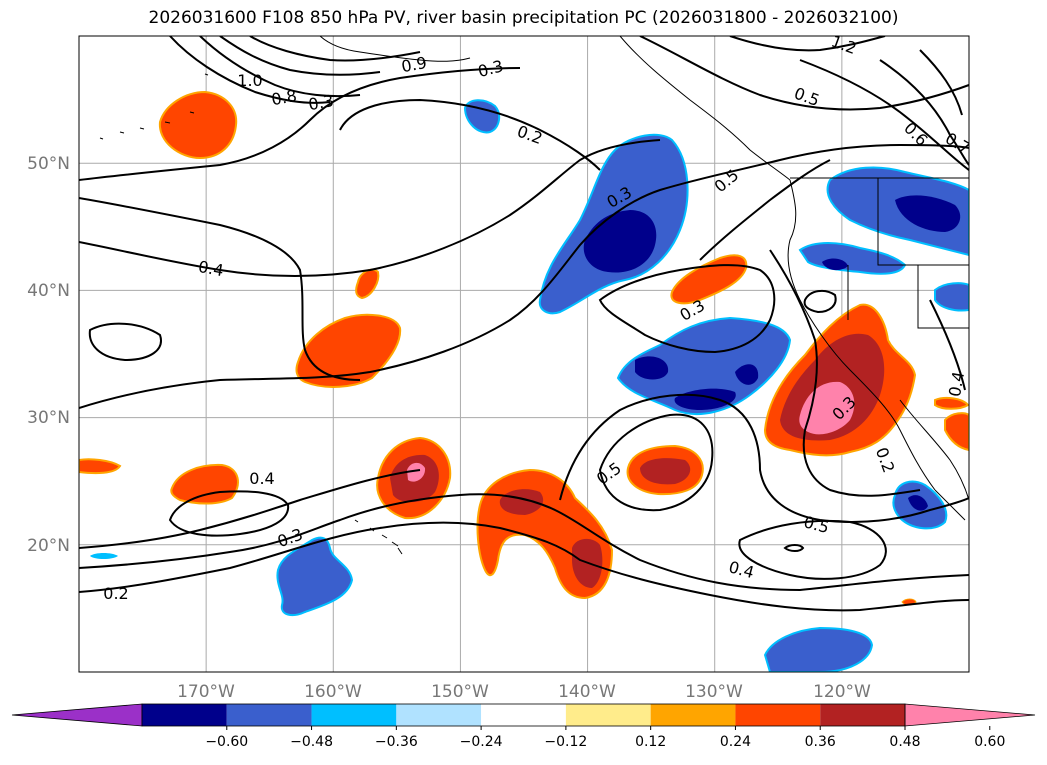  I want to click on neg-anomaly-hawaii, so click(315, 576).